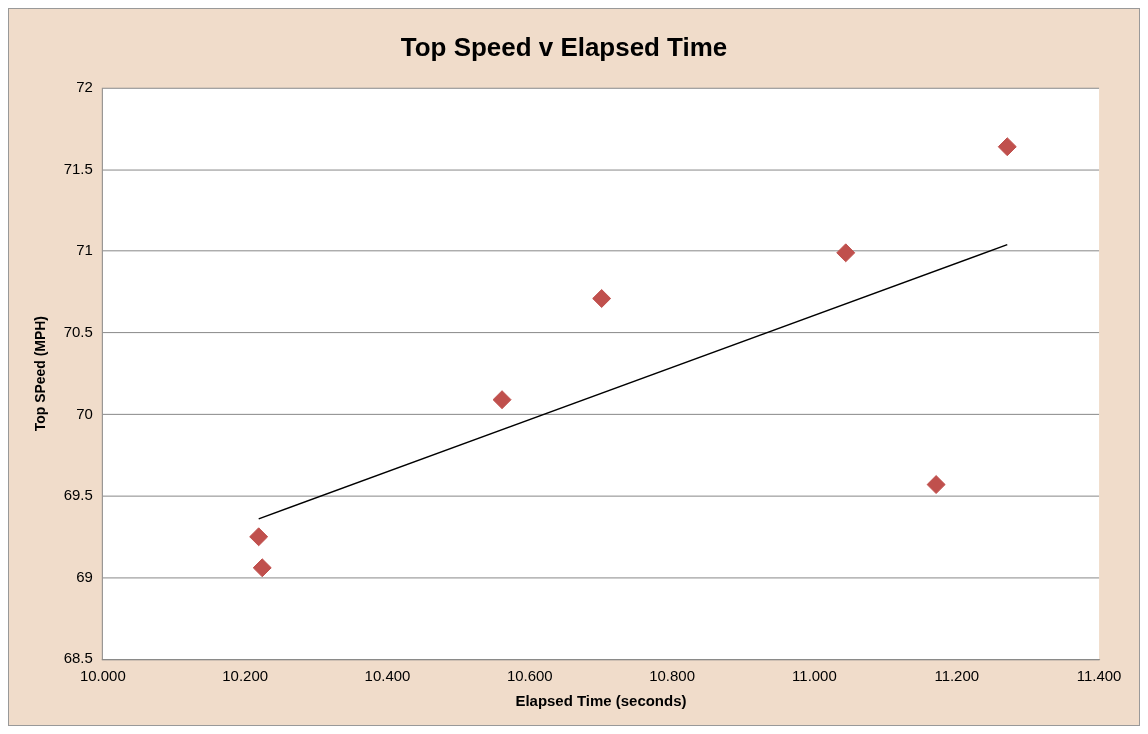  I want to click on y-tick-label: 71, so click(84, 250).